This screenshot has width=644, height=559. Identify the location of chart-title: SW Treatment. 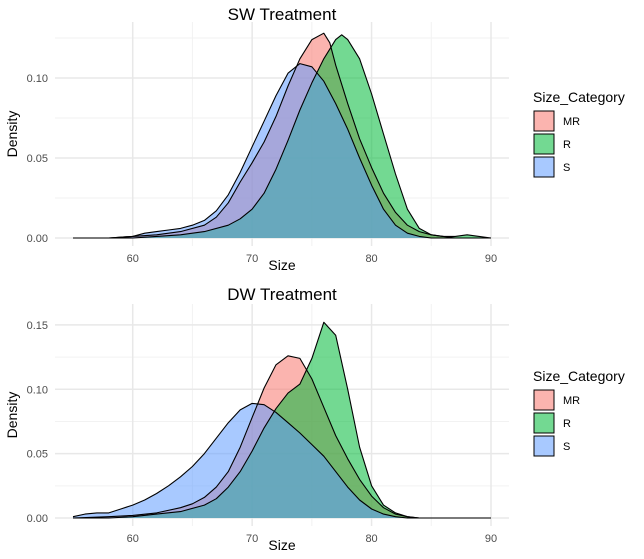
(282, 14).